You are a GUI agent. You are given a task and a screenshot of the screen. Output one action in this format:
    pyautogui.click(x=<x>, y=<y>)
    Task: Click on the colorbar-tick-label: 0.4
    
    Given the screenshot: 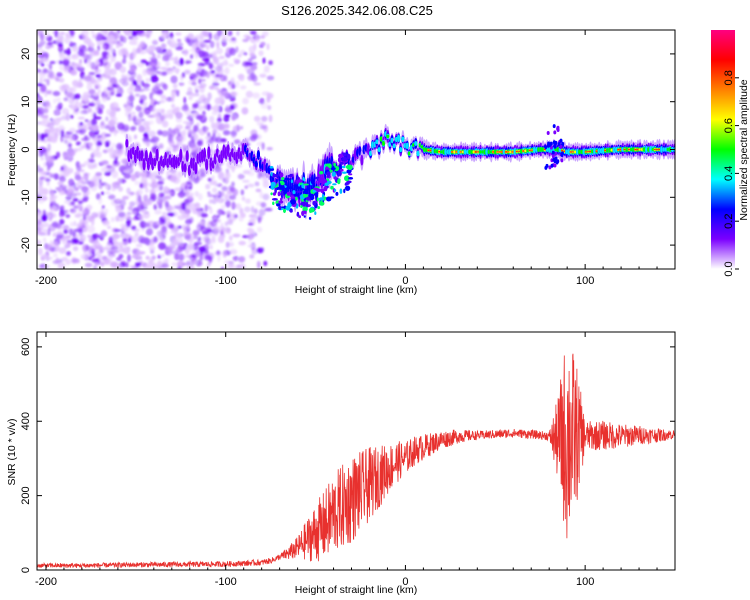 What is the action you would take?
    pyautogui.click(x=729, y=173)
    